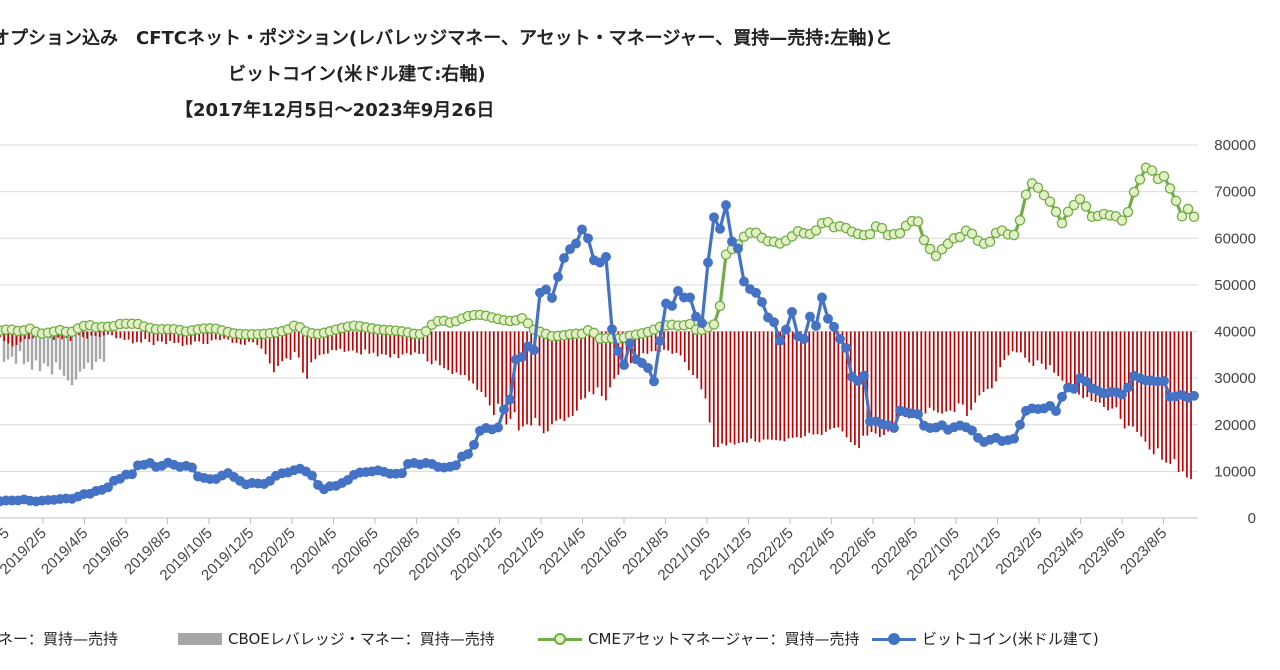 This screenshot has width=1280, height=670. Describe the element at coordinates (357, 74) in the screenshot. I see `chart-title-line2: ビットコイン(米ドル建て:右軸)` at that location.